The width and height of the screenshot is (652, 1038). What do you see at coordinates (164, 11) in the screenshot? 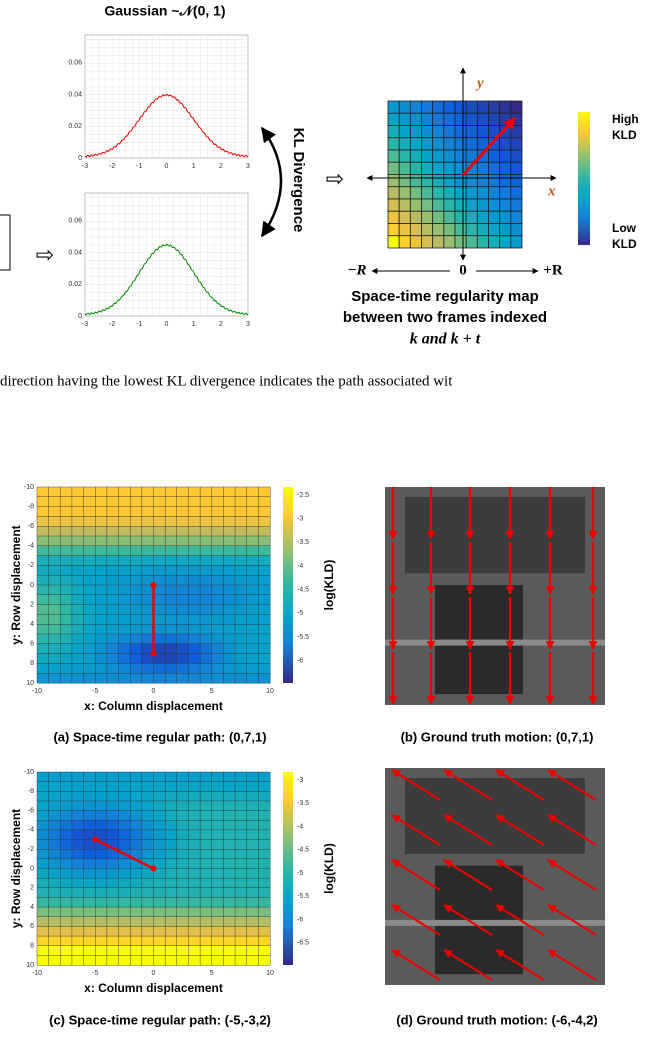
I see `gaussian-title: Gaussian ~𝒩(0, 1)` at bounding box center [164, 11].